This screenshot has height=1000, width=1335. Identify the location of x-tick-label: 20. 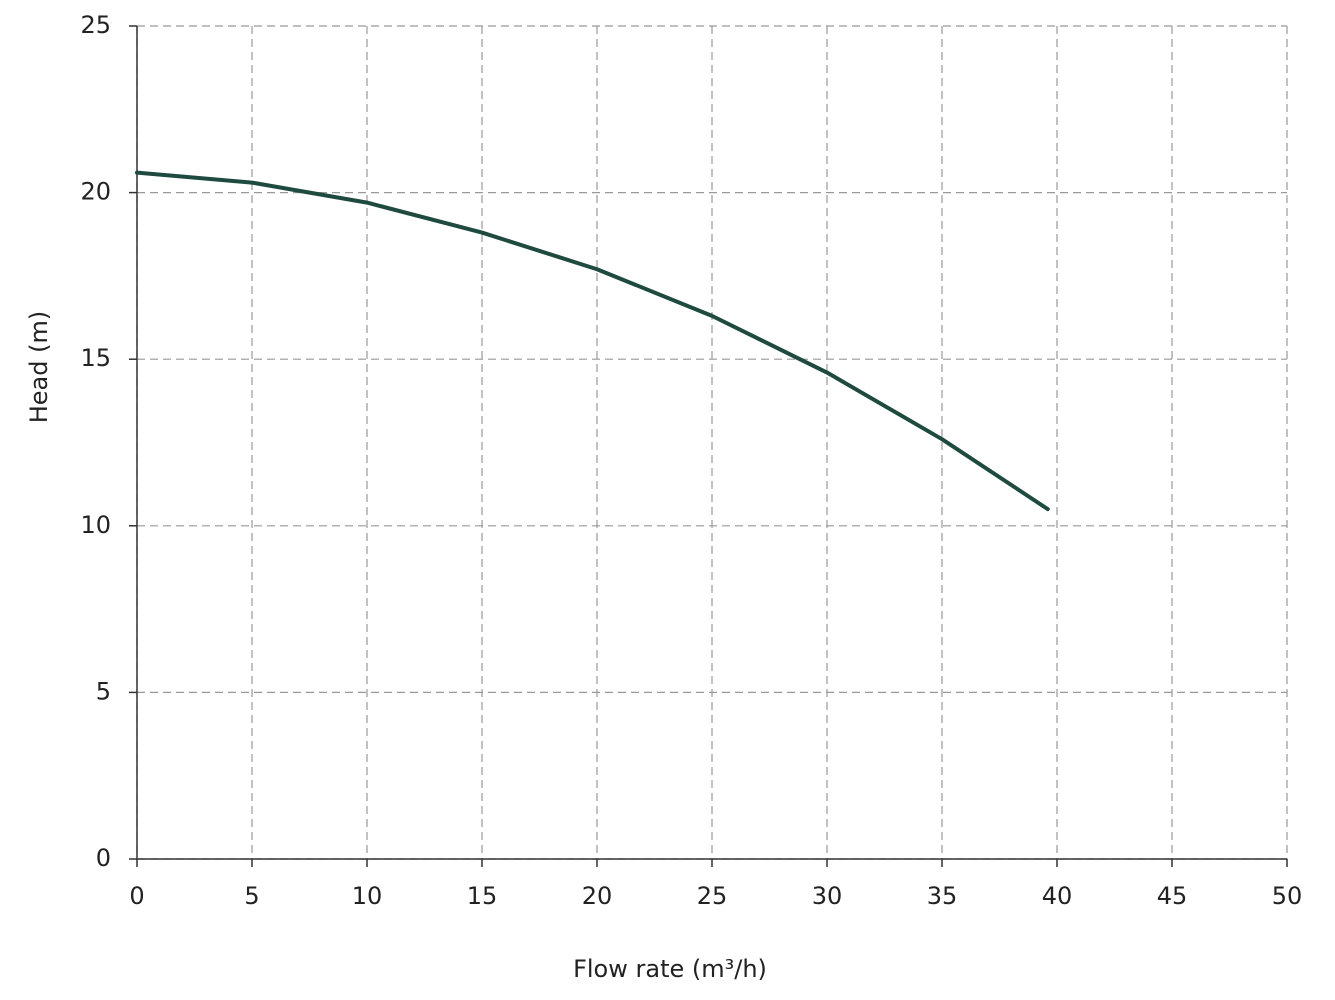
(597, 896).